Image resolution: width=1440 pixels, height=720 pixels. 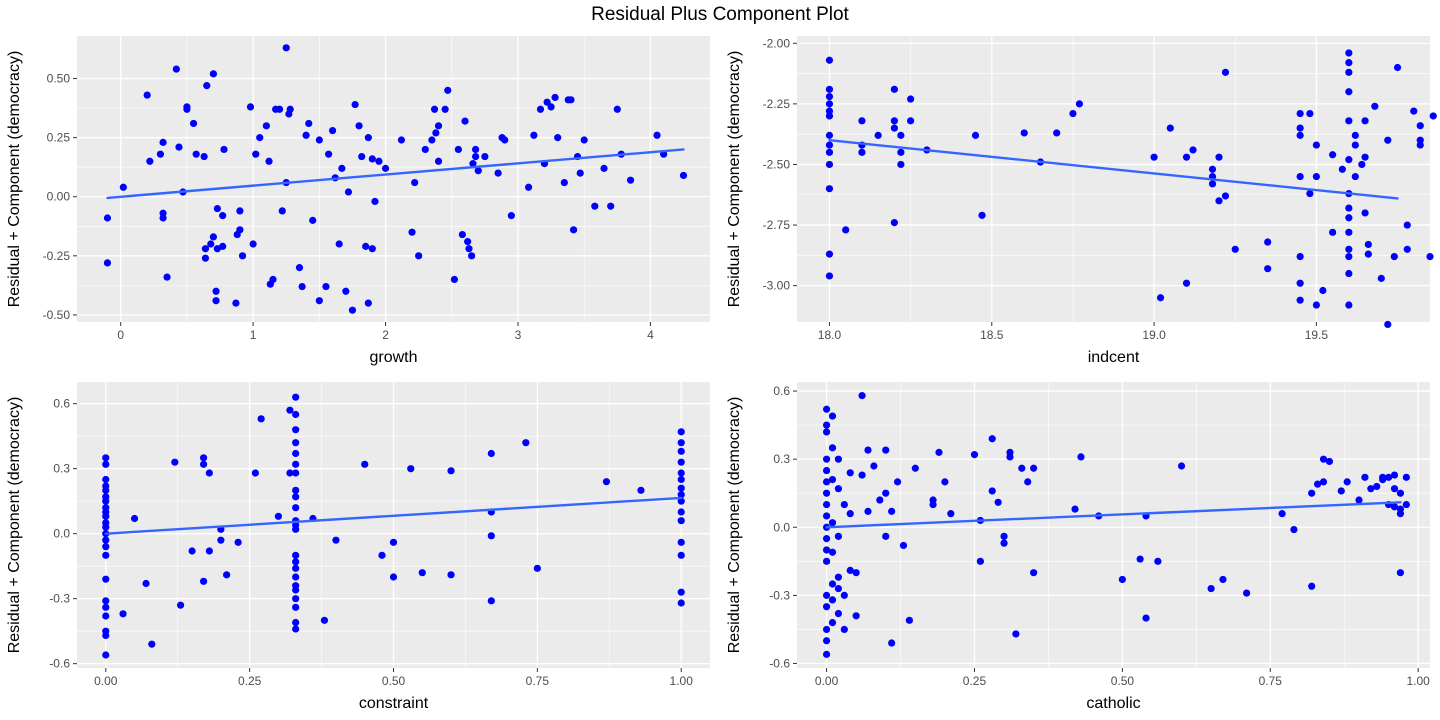 What do you see at coordinates (120, 335) in the screenshot?
I see `x-tick-label: 0` at bounding box center [120, 335].